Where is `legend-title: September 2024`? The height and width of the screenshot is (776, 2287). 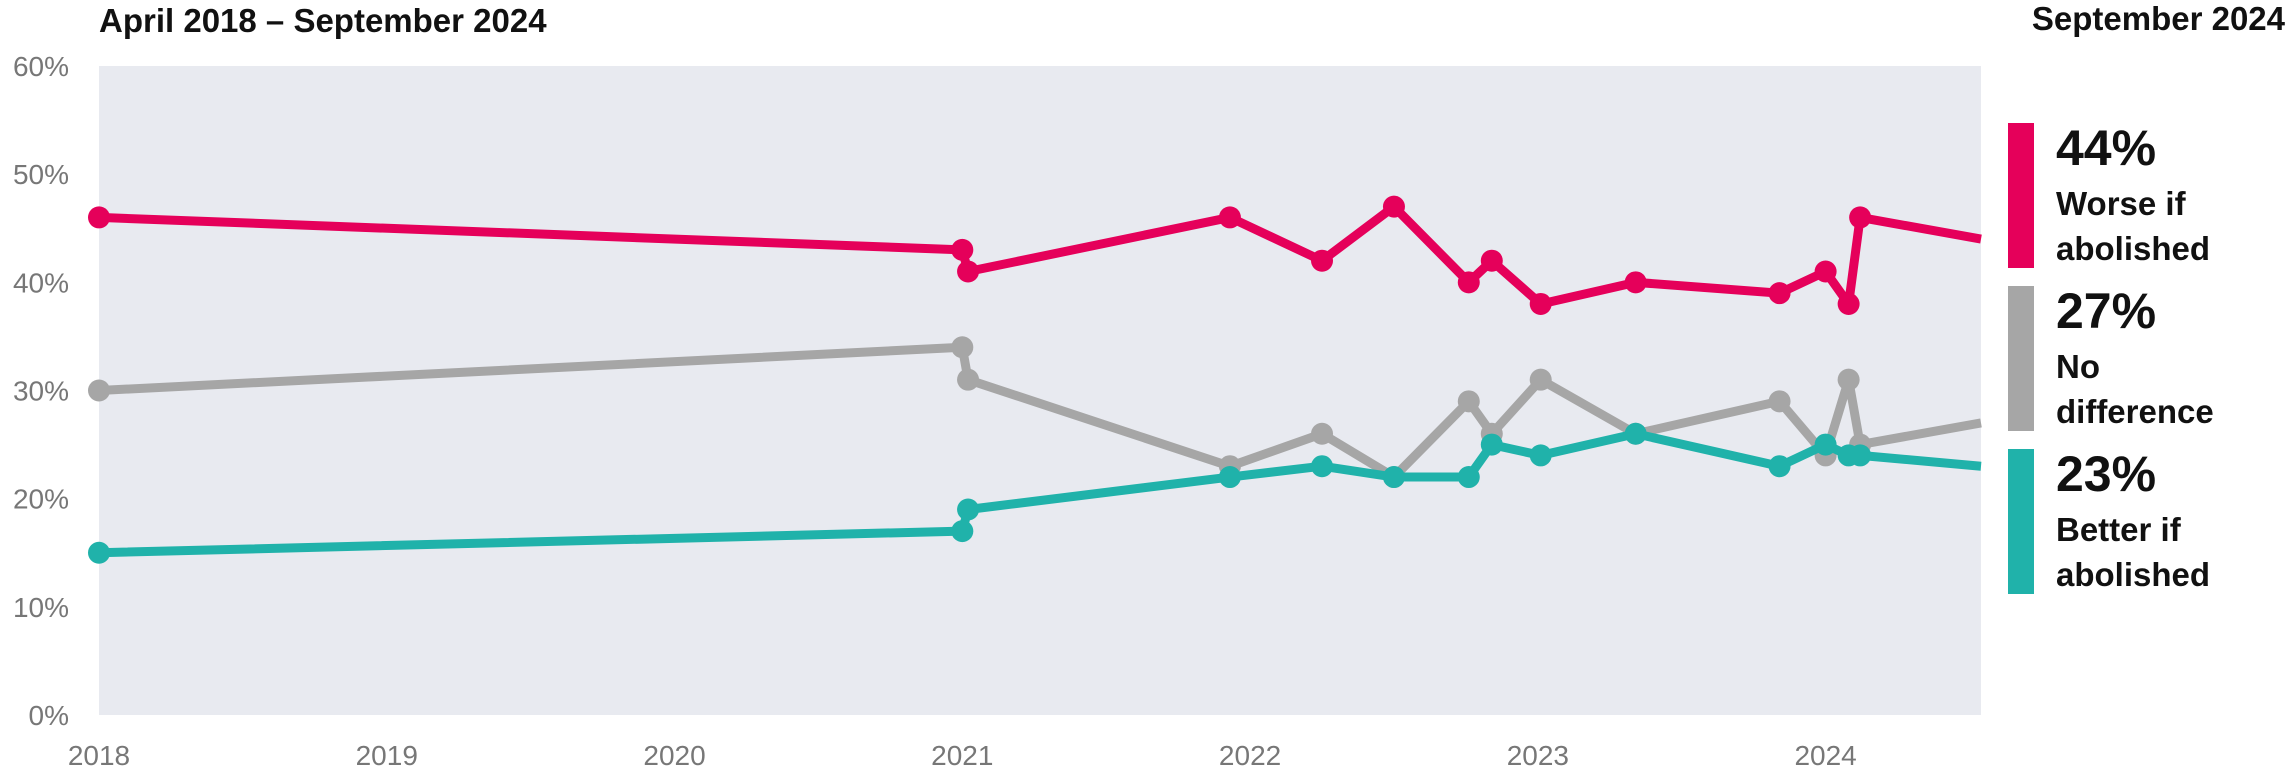
legend-title: September 2024 is located at coordinates (2158, 18).